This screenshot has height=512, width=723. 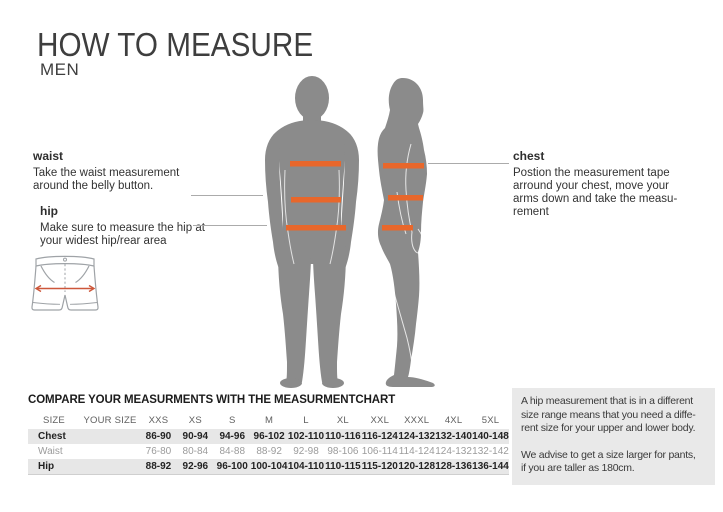 I want to click on front-hip-band, so click(x=316, y=228).